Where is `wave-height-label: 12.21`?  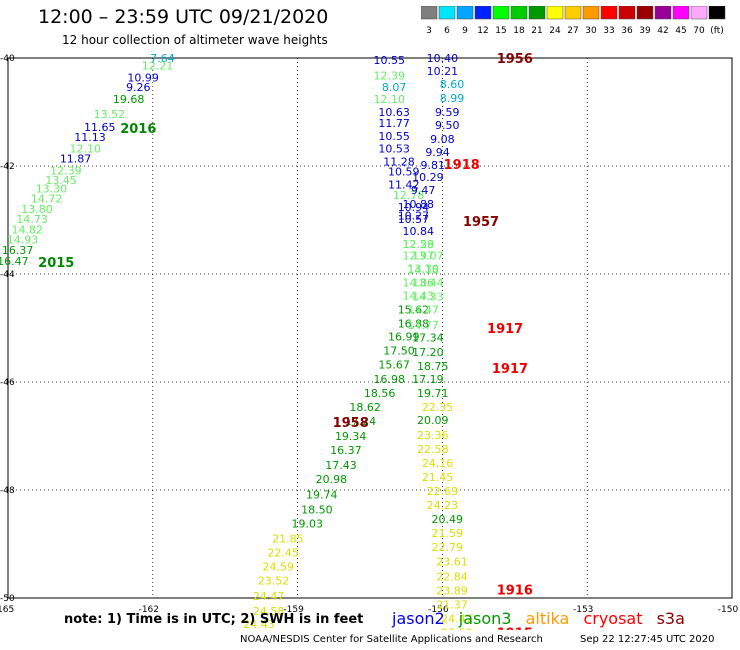 wave-height-label: 12.21 is located at coordinates (158, 66).